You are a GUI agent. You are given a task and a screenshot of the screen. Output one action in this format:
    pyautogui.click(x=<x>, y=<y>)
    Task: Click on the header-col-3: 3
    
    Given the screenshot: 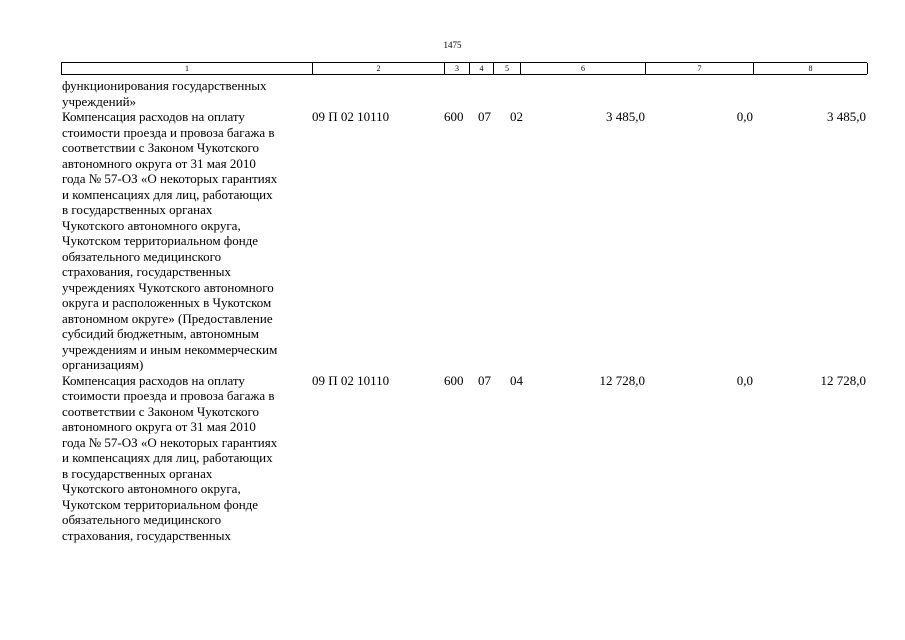 What is the action you would take?
    pyautogui.click(x=457, y=68)
    